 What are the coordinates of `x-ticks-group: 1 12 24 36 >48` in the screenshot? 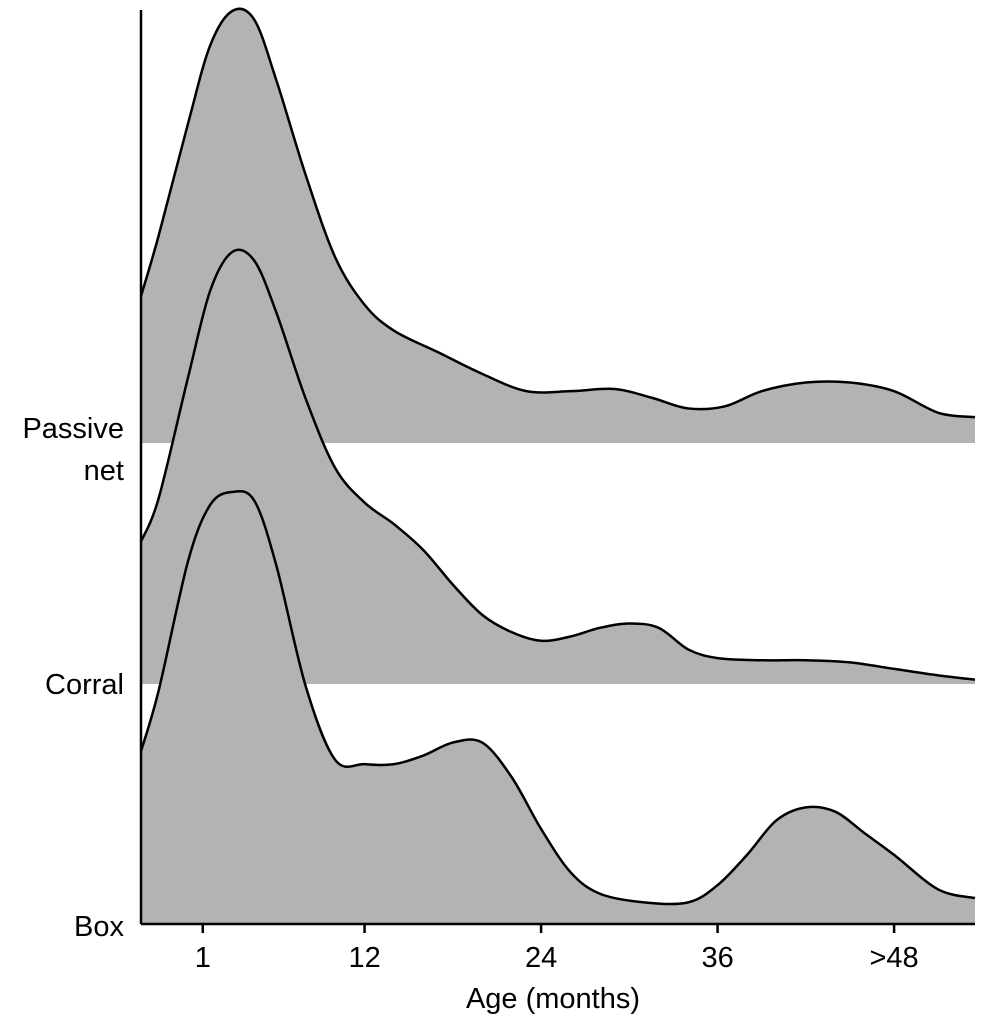 It's located at (557, 949).